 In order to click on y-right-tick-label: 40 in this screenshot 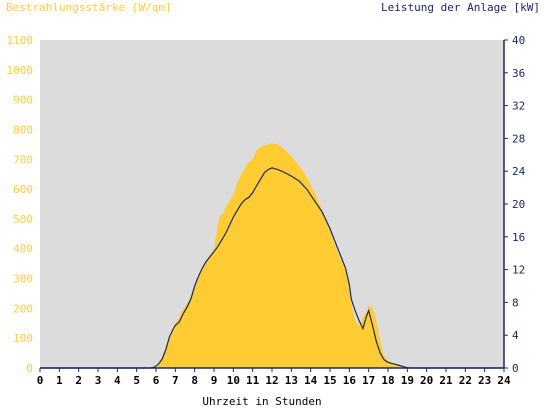, I will do `click(518, 40)`.